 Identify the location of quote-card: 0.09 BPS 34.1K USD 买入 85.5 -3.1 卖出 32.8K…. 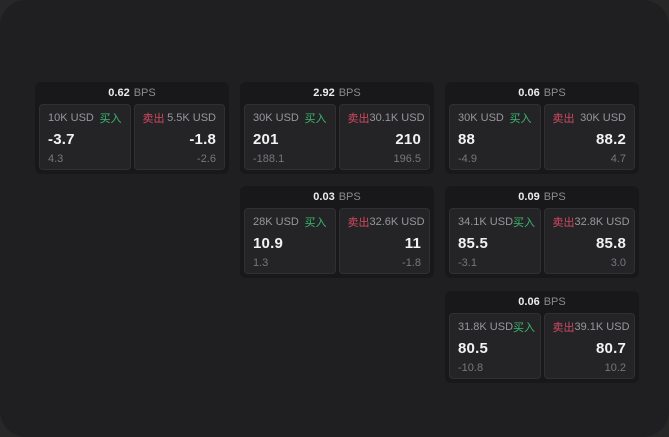
(542, 232).